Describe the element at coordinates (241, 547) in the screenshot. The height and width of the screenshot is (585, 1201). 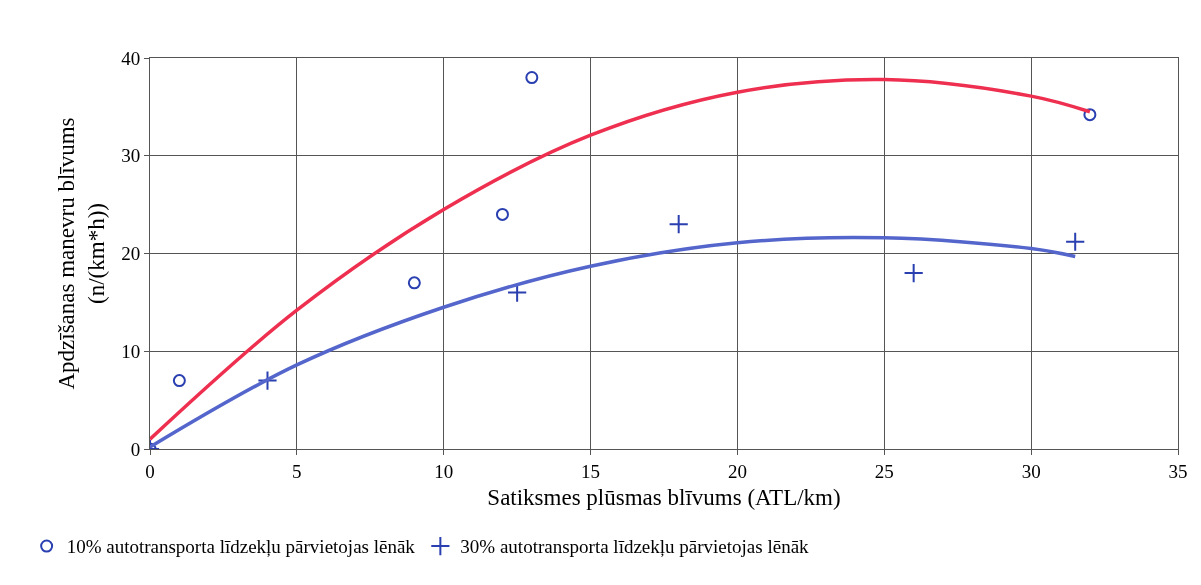
I see `legend-label: 10% autotransporta līdzekļu pārvietojas lēnāk` at that location.